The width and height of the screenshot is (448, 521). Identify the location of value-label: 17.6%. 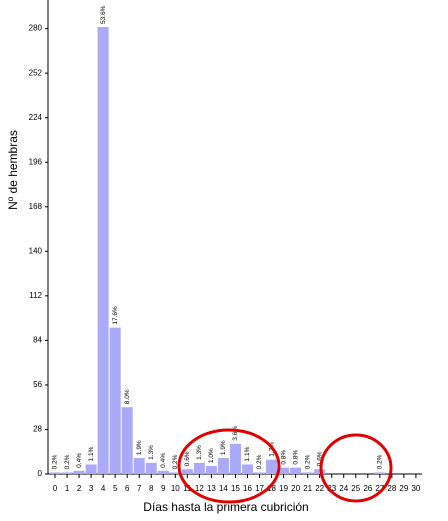
(115, 315).